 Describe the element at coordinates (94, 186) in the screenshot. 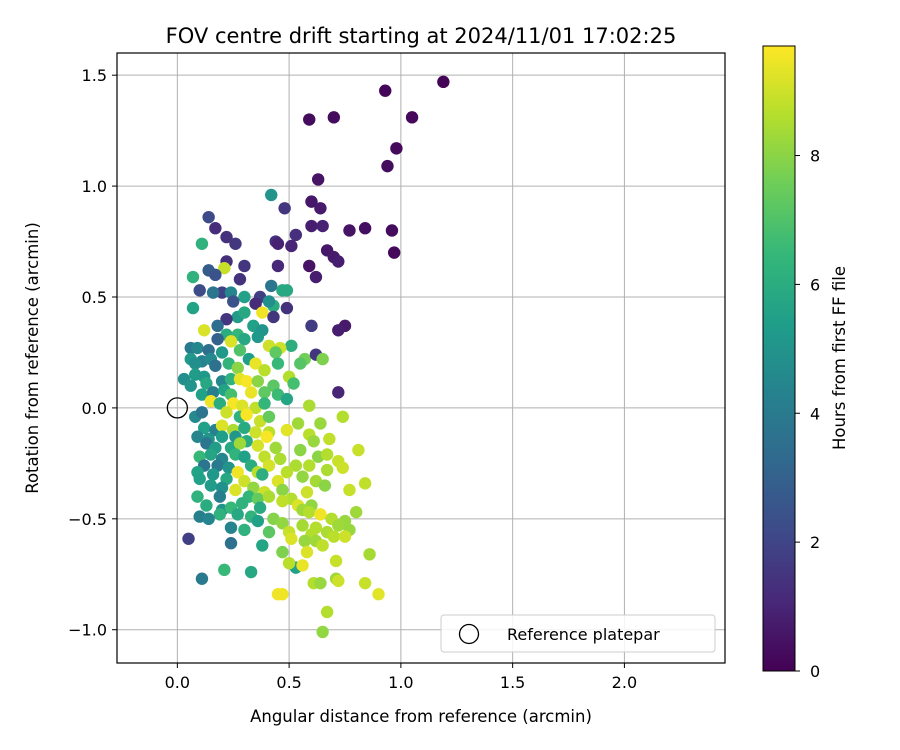

I see `y-tick-label: 1.0` at that location.